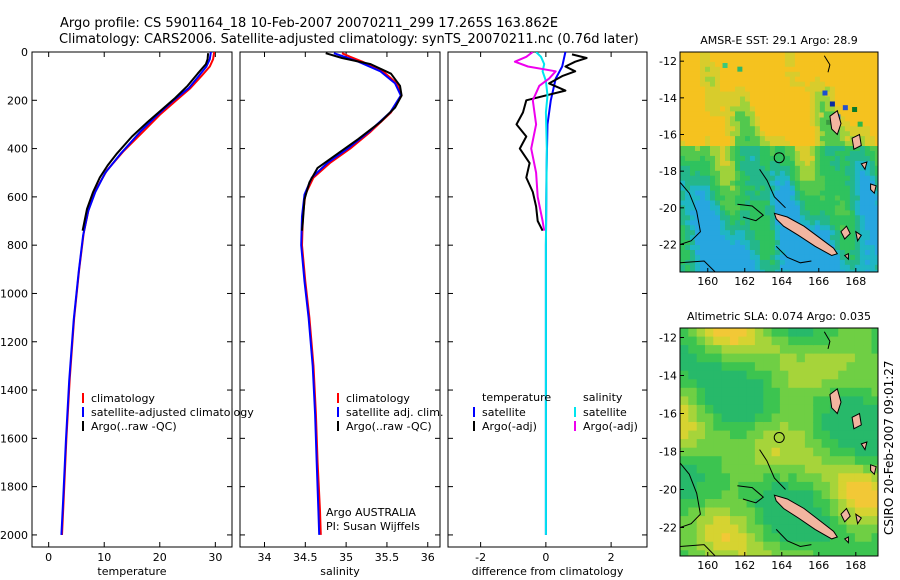  Describe the element at coordinates (855, 565) in the screenshot. I see `sla-xtick-label: 168` at that location.